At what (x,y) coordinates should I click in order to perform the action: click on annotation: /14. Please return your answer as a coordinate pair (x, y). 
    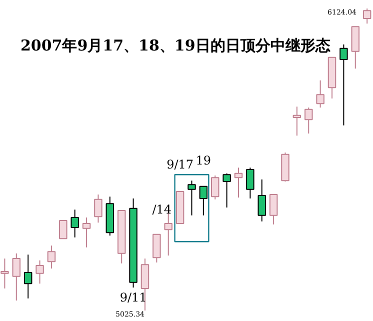
    Looking at the image, I should click on (162, 209).